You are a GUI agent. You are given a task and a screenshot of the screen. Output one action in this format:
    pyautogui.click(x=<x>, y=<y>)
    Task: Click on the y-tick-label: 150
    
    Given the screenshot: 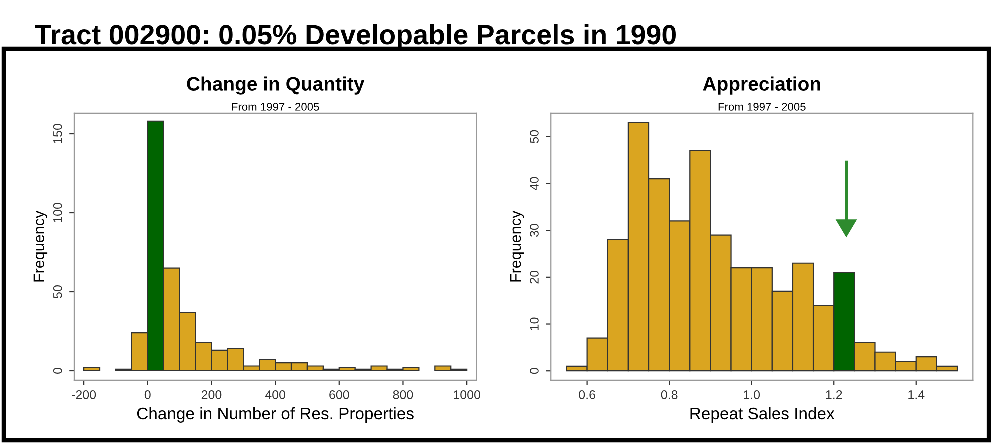 What is the action you would take?
    pyautogui.click(x=57, y=134)
    